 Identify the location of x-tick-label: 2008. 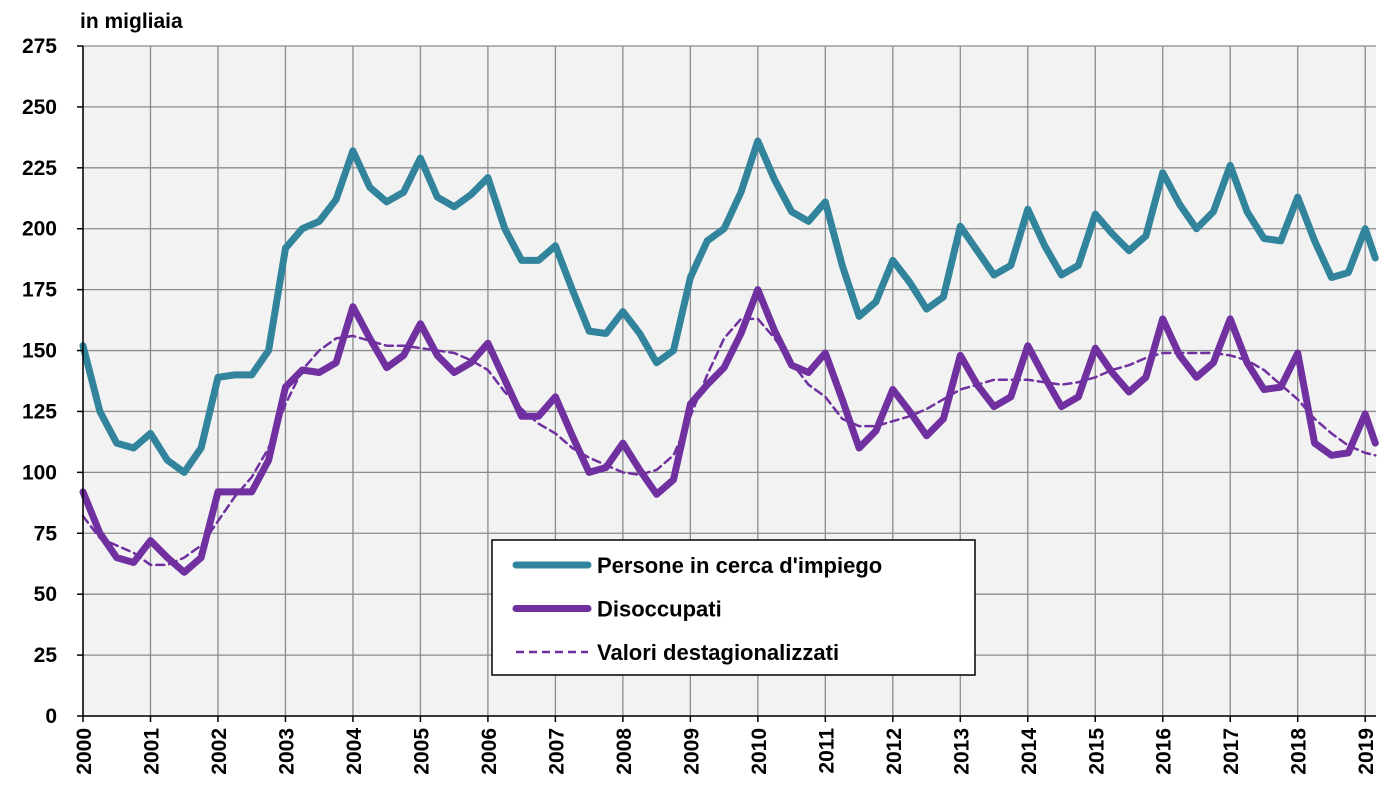
(624, 751).